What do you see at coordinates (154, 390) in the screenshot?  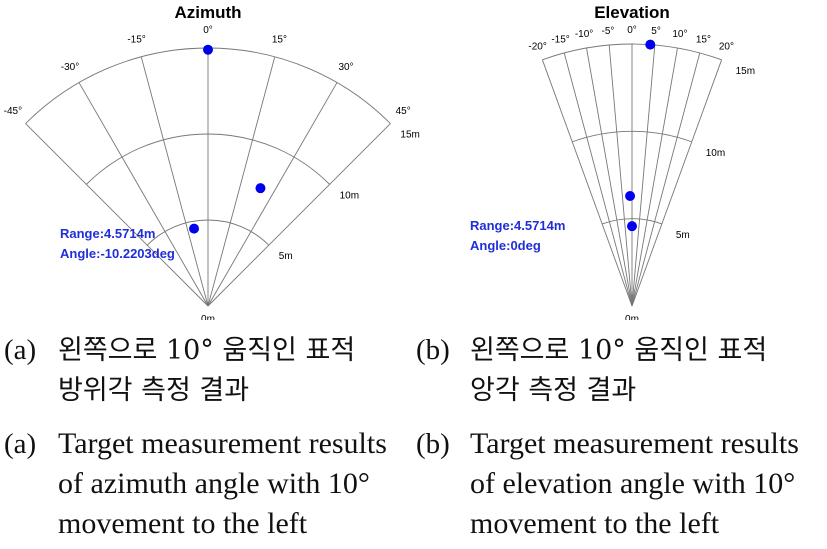 I see `caption-a-ko-line2: 방위각 측정 결과` at bounding box center [154, 390].